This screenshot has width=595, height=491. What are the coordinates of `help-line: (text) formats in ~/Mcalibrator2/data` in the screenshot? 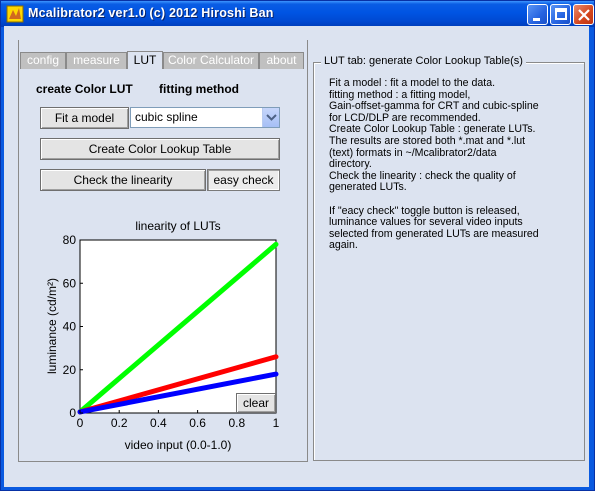 It's located at (413, 152).